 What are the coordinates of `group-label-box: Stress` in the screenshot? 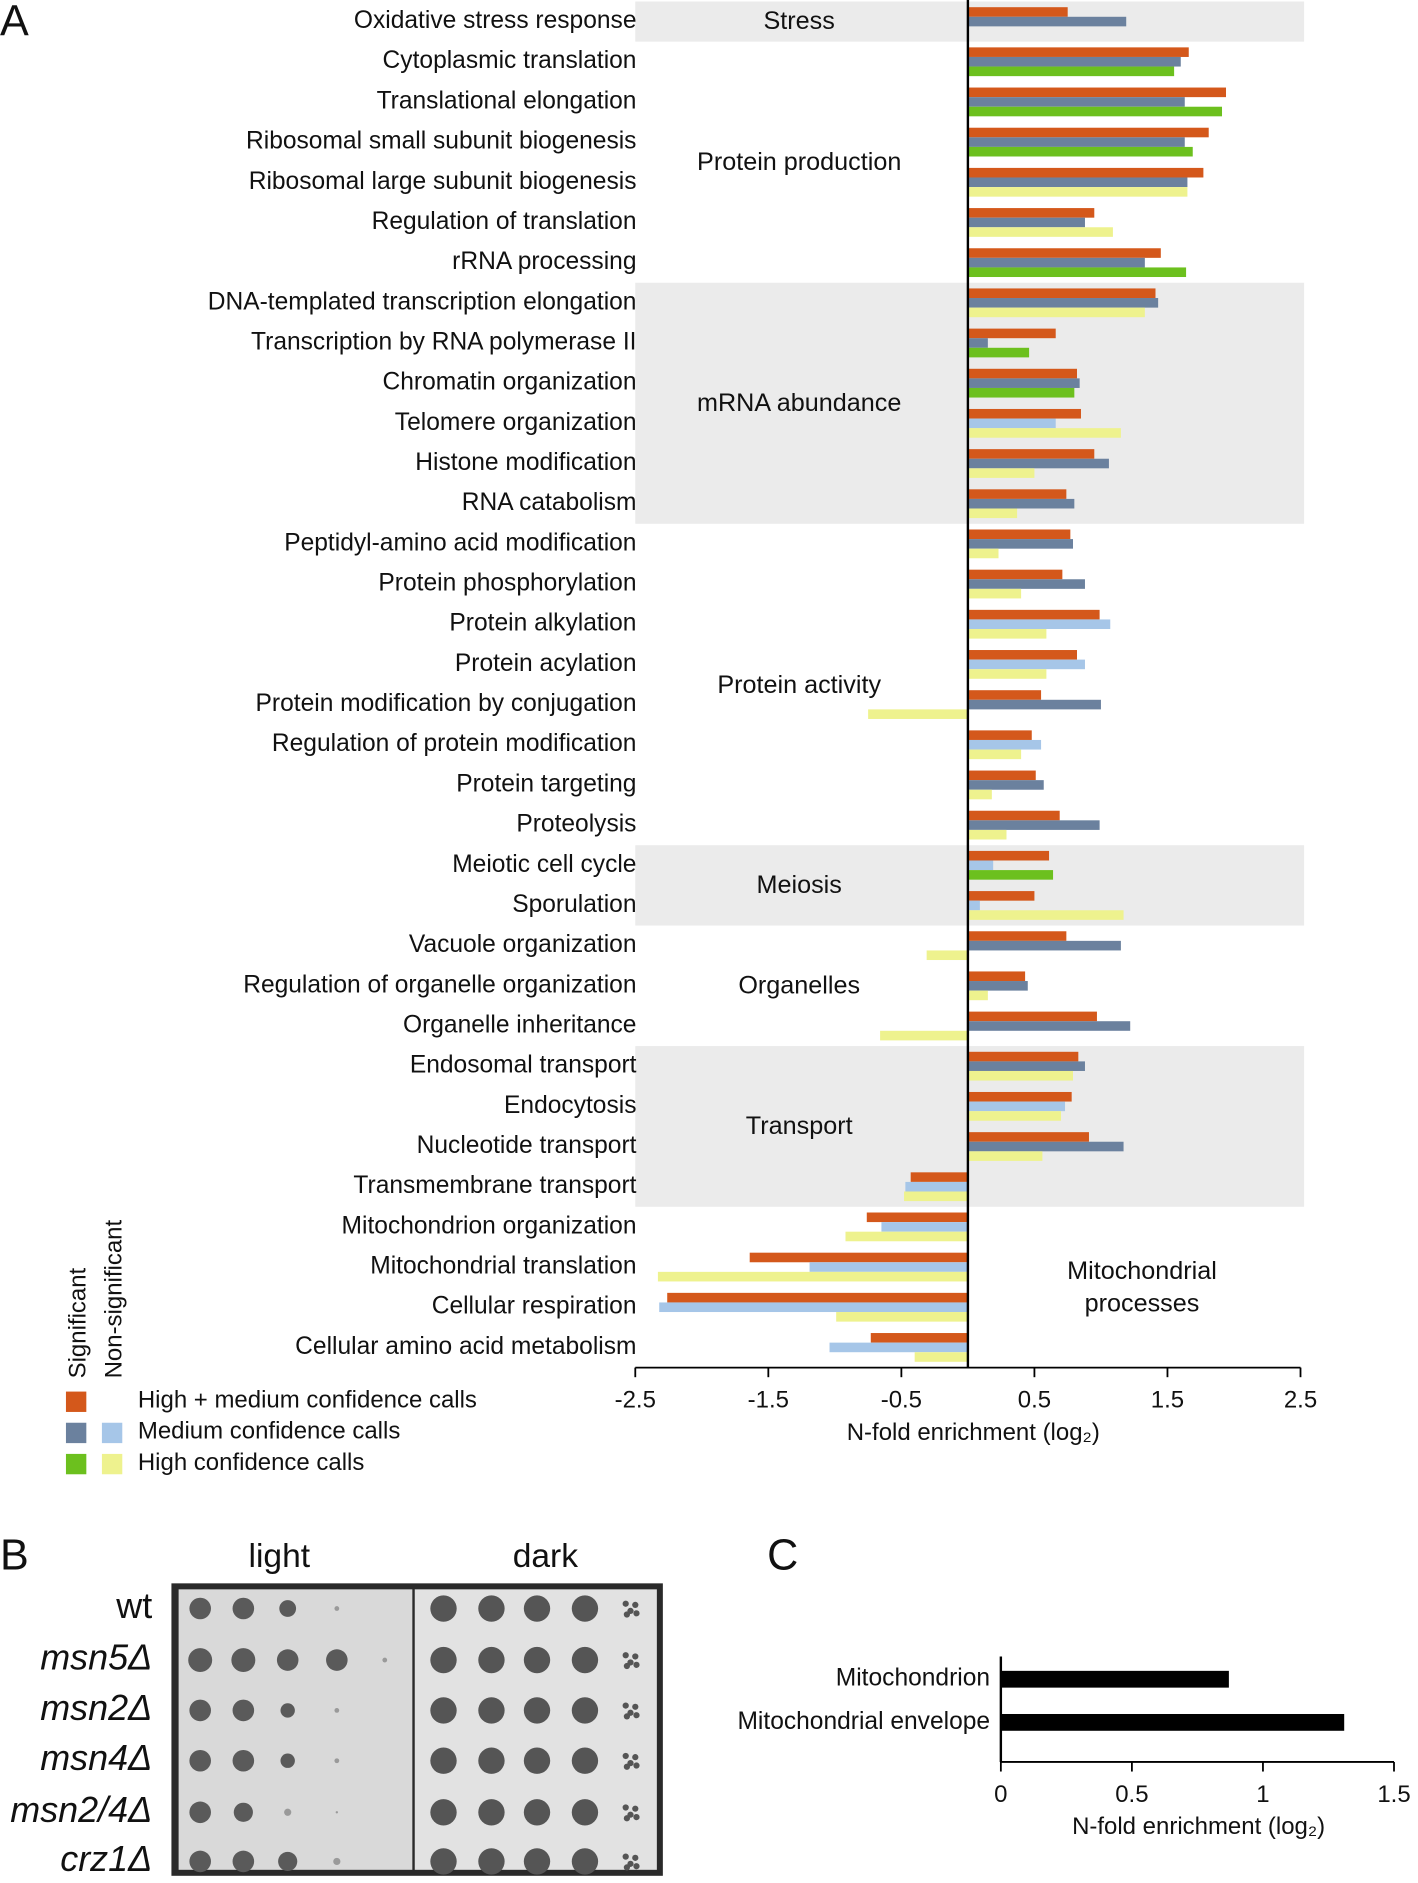 It's located at (799, 22).